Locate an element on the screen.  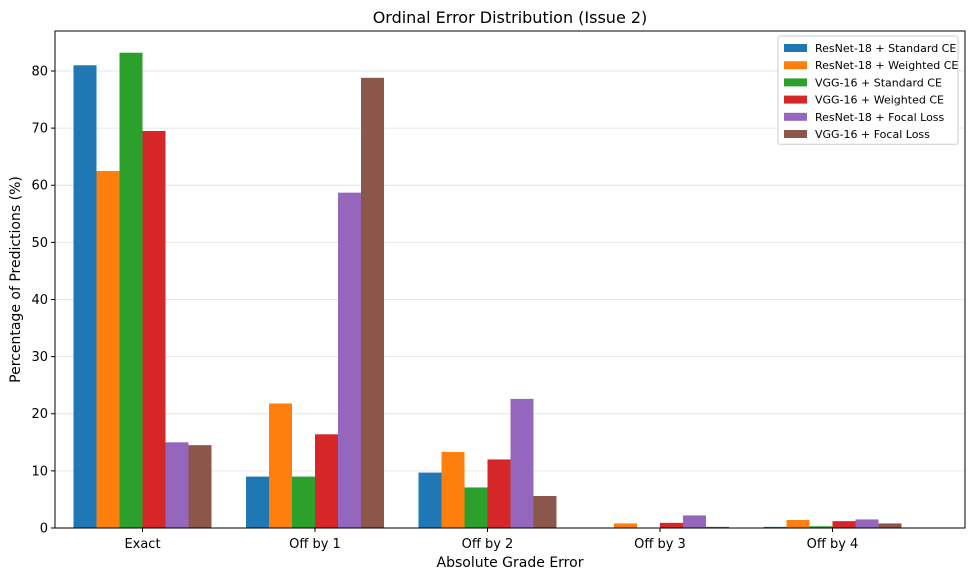
legend-box is located at coordinates (868, 90).